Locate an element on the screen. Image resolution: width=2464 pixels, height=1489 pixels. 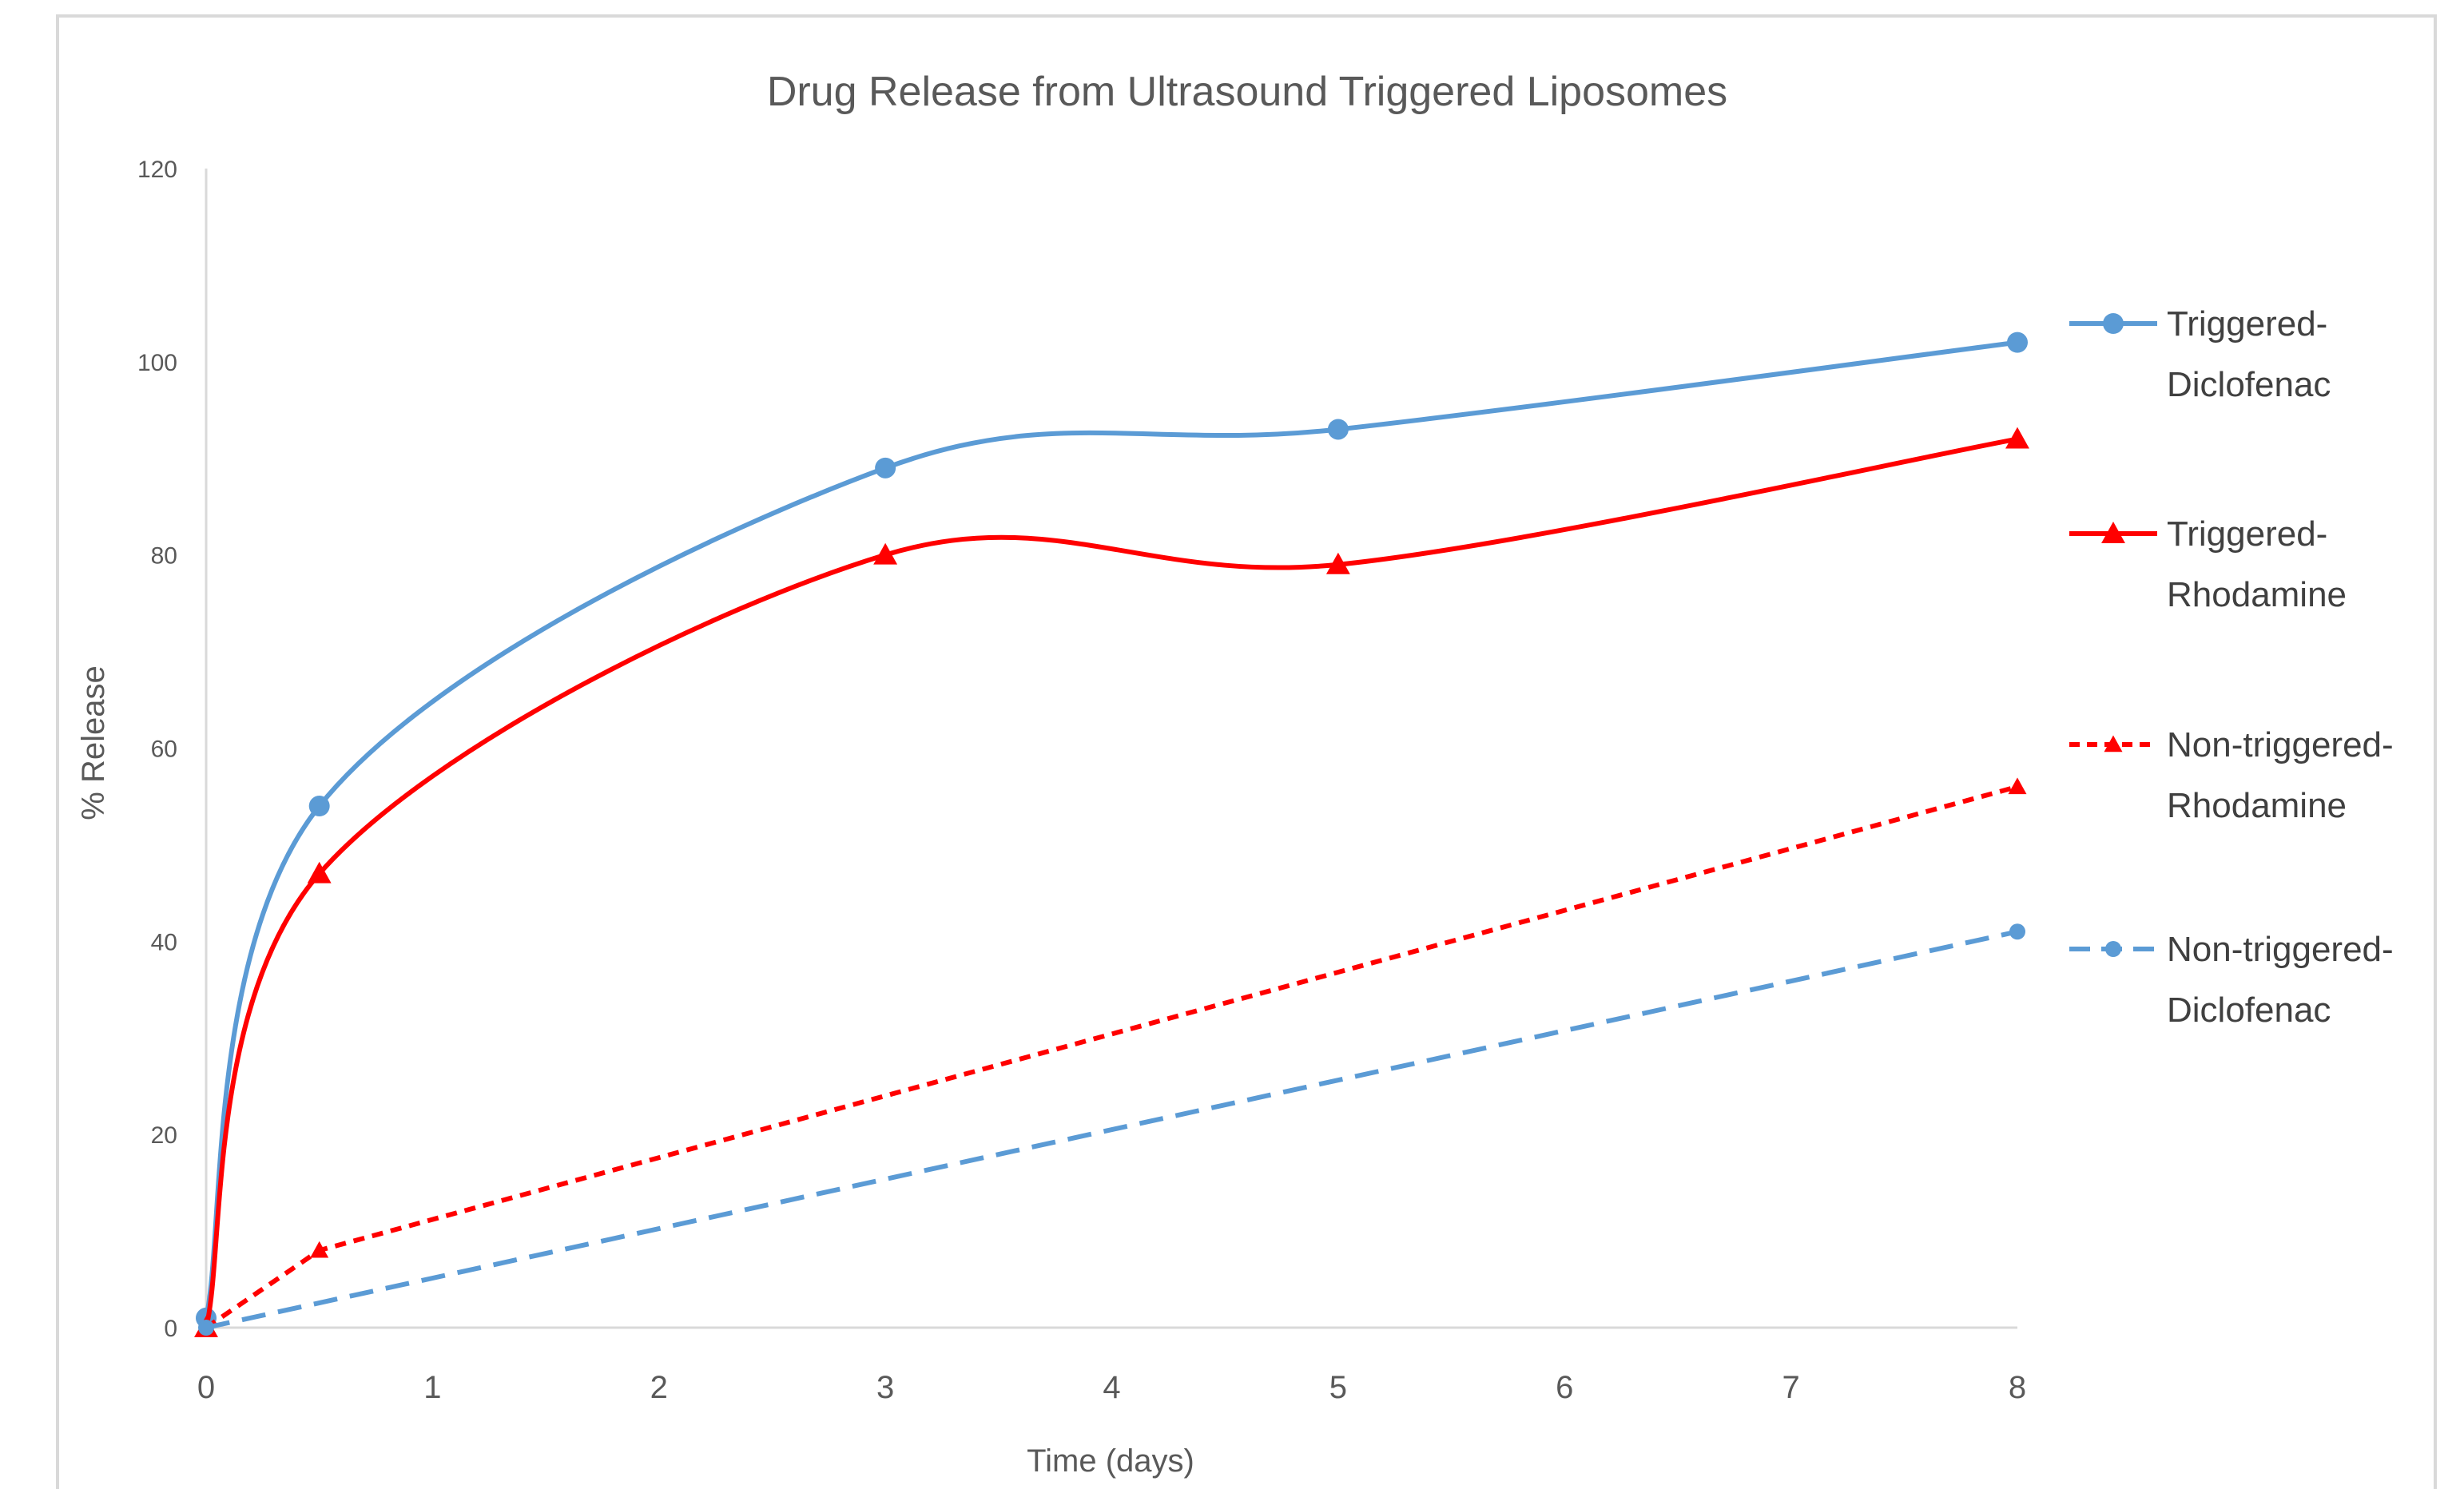
legend-entry: Non-triggered- Rhodamine is located at coordinates (2231, 775).